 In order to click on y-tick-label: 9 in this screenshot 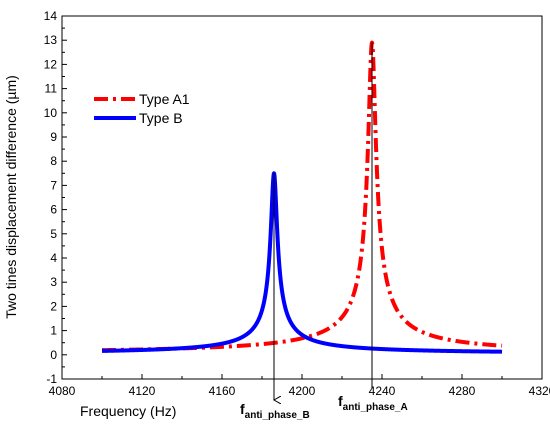, I will do `click(53, 137)`.